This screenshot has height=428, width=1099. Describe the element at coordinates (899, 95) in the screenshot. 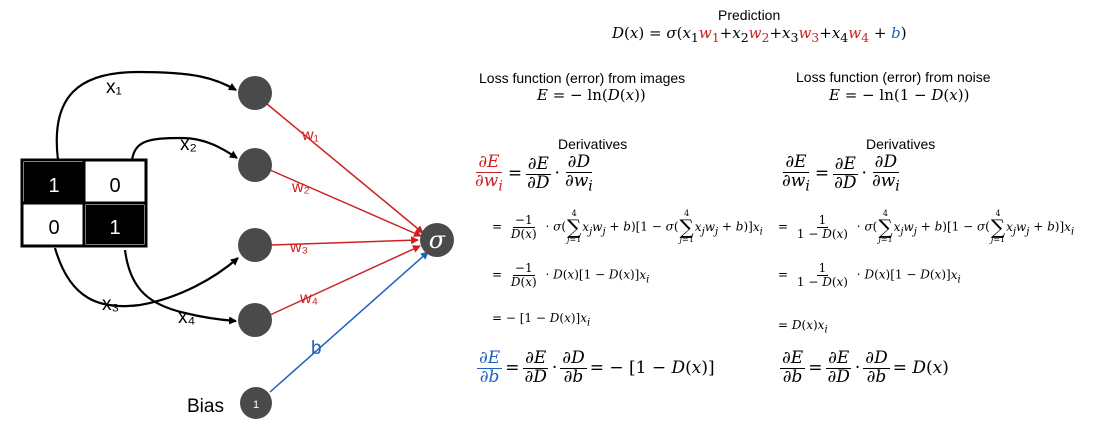

I see `loss-noise-equation: E = − ln(1 − D(x))` at that location.